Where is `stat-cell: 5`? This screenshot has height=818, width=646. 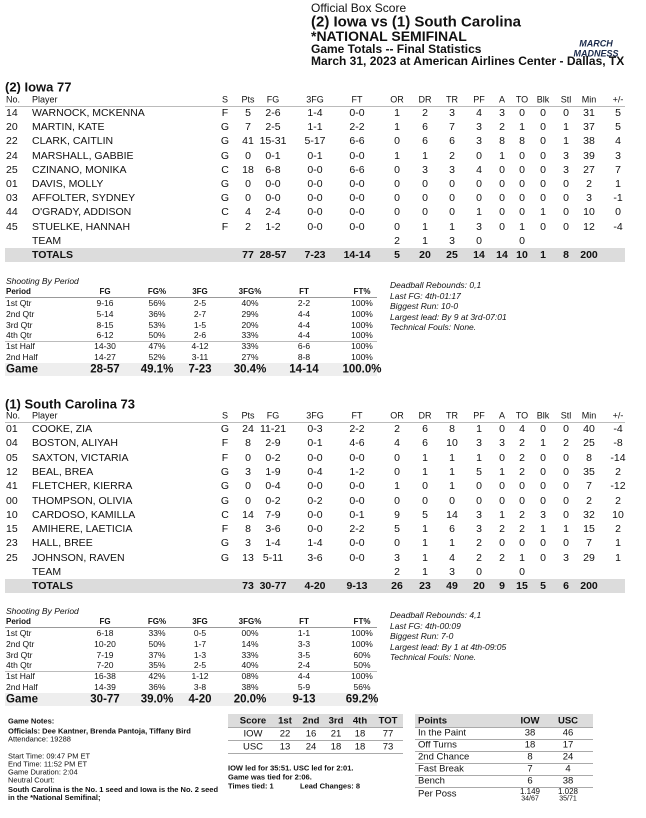 stat-cell: 5 is located at coordinates (479, 471).